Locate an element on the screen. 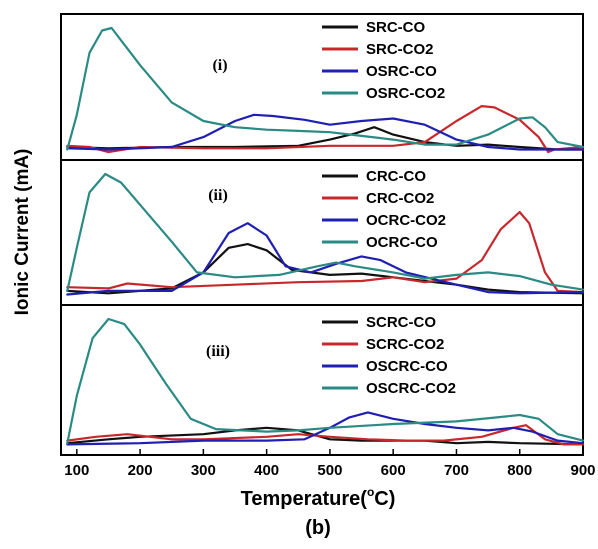 The height and width of the screenshot is (549, 598). series-line-osrc-co is located at coordinates (325, 132).